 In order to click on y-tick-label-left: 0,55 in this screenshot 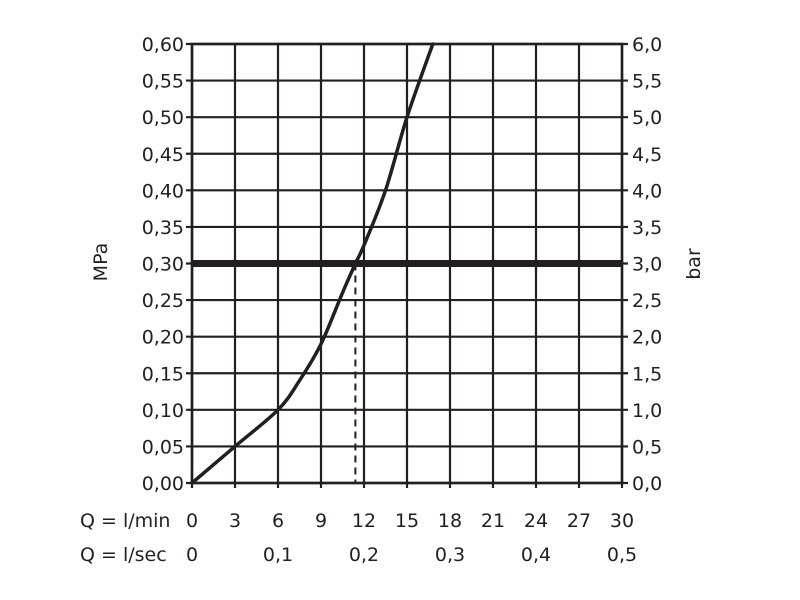, I will do `click(163, 82)`.